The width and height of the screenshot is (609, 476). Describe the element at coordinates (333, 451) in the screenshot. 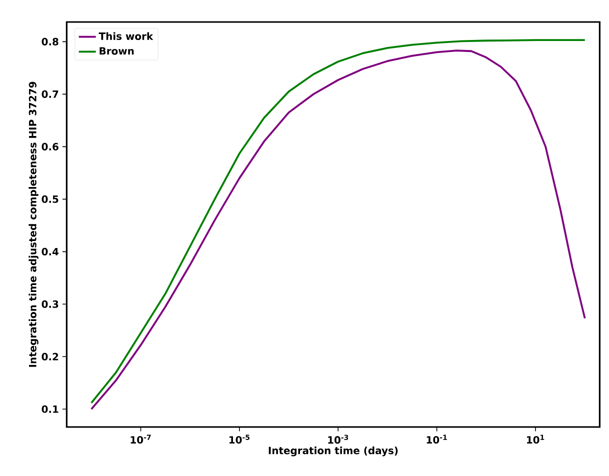

I see `x-axis-title: Integration time (days)` at that location.